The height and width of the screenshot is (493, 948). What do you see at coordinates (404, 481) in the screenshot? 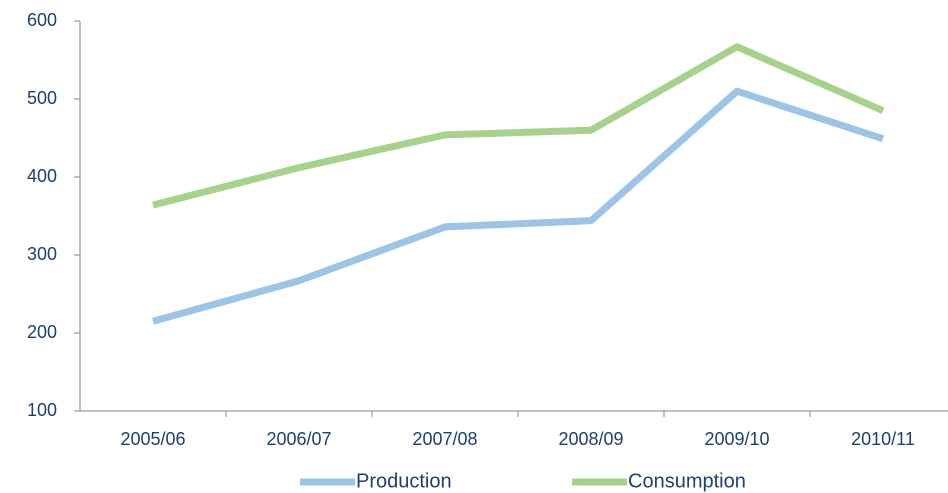
I see `legend-label: Production` at bounding box center [404, 481].